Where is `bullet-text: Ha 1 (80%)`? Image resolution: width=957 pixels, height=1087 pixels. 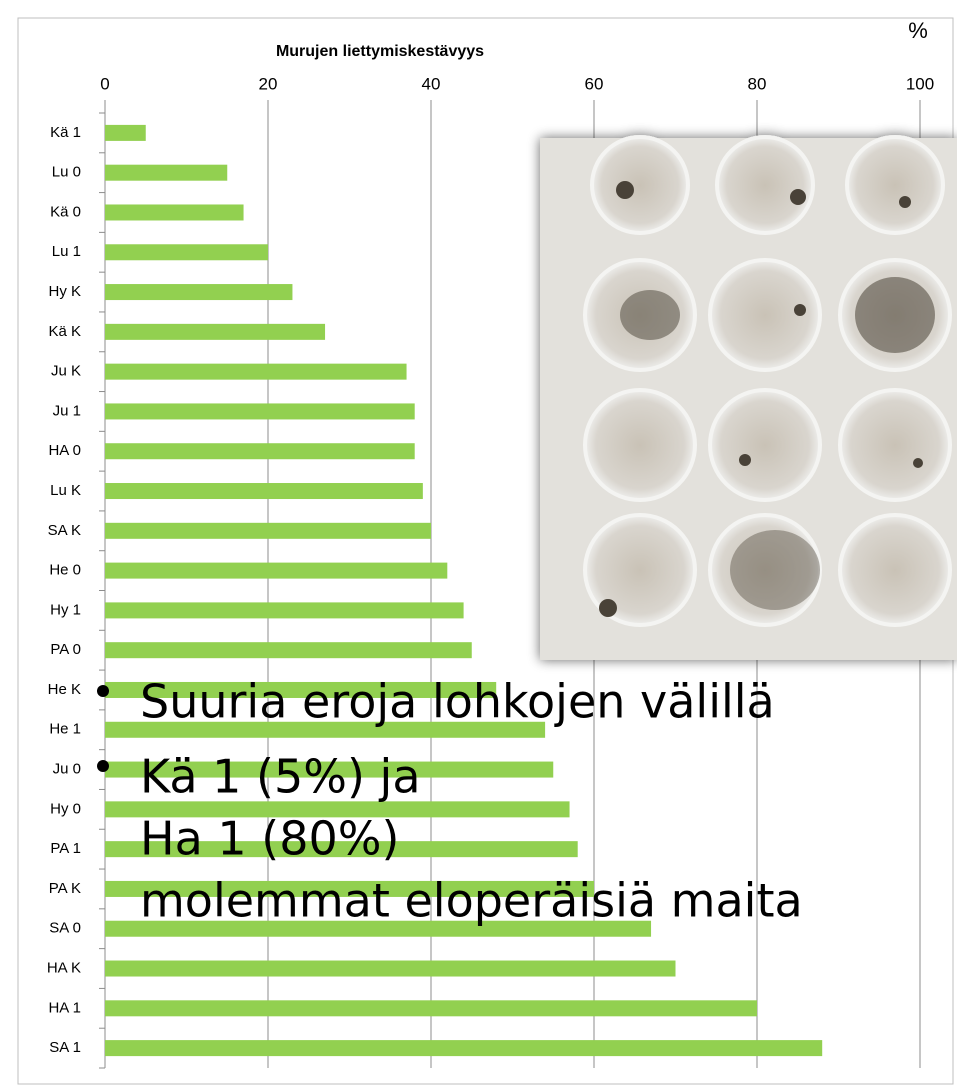 bullet-text: Ha 1 (80%) is located at coordinates (269, 839).